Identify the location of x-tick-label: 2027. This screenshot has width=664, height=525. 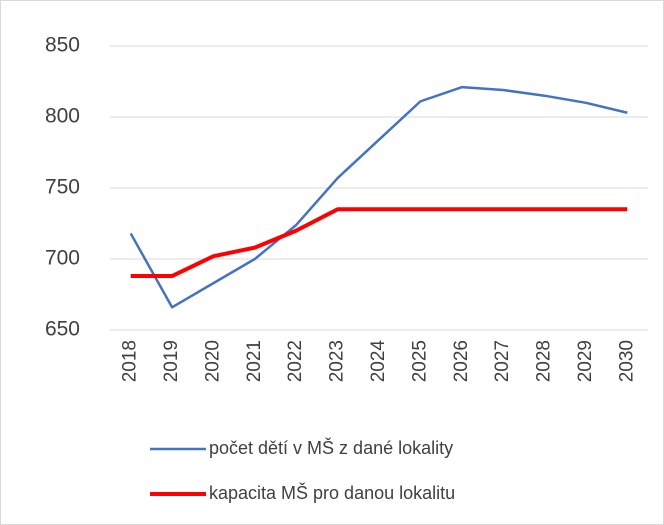
(502, 361).